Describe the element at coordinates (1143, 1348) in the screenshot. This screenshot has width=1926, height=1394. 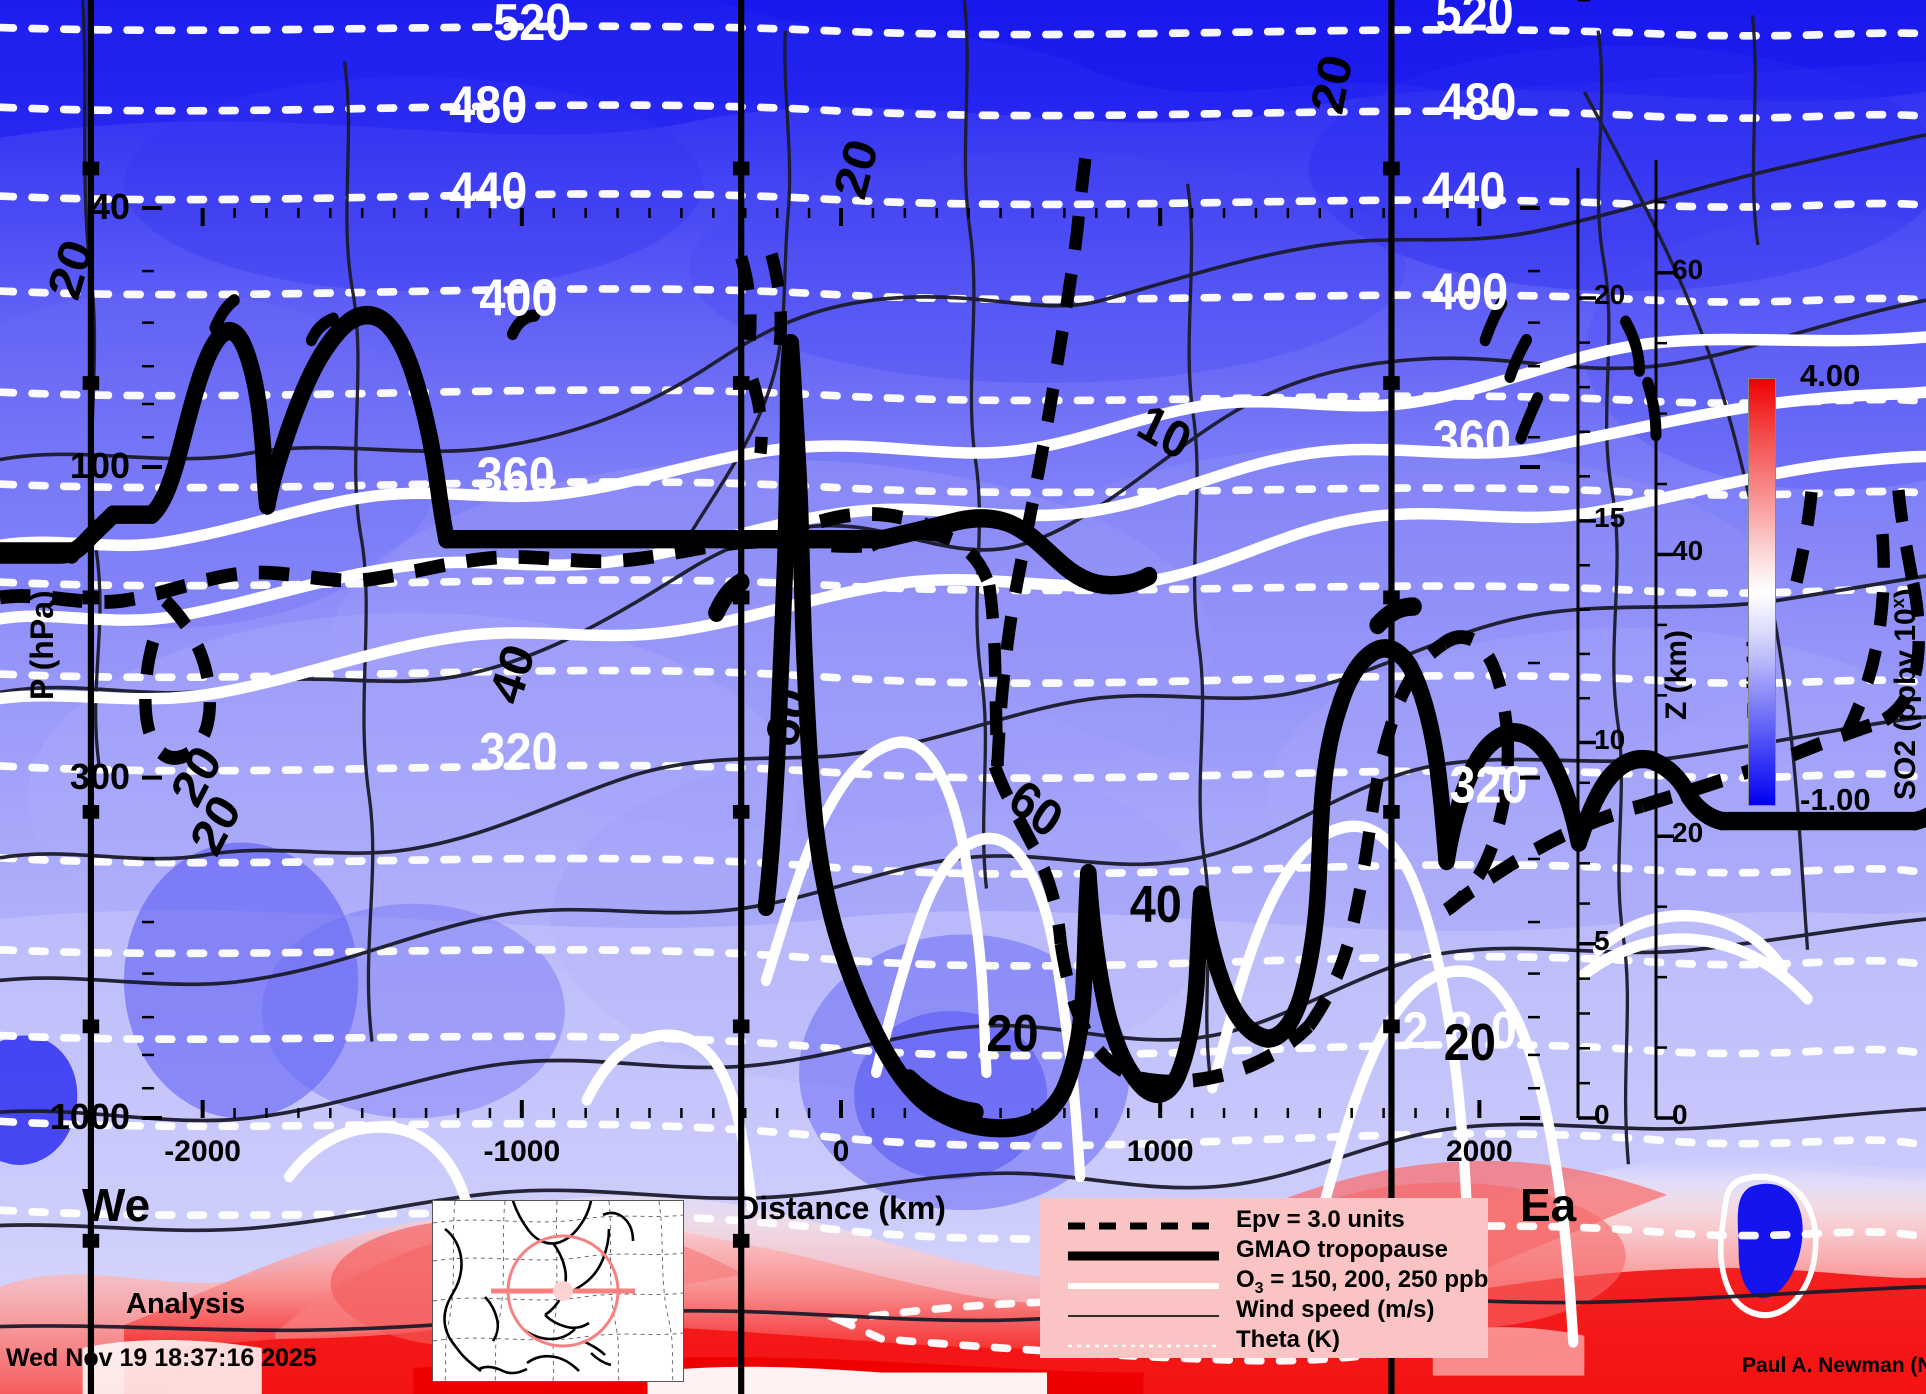
I see `legend-swatch-thin-dotted-white` at that location.